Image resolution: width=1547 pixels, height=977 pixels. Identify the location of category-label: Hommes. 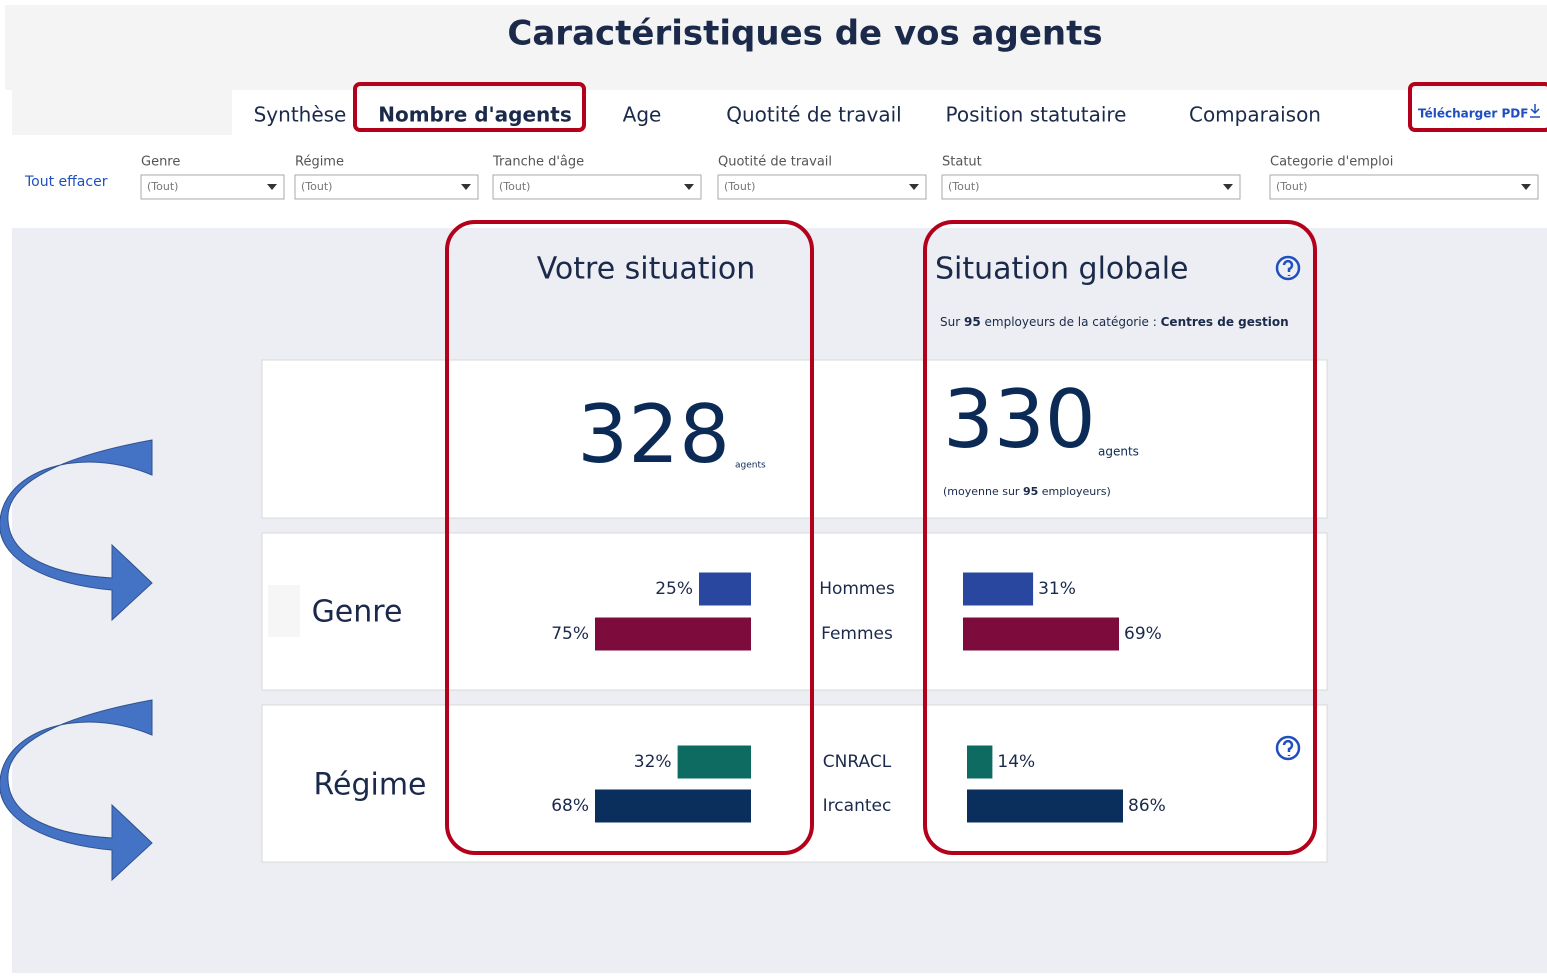
(857, 589).